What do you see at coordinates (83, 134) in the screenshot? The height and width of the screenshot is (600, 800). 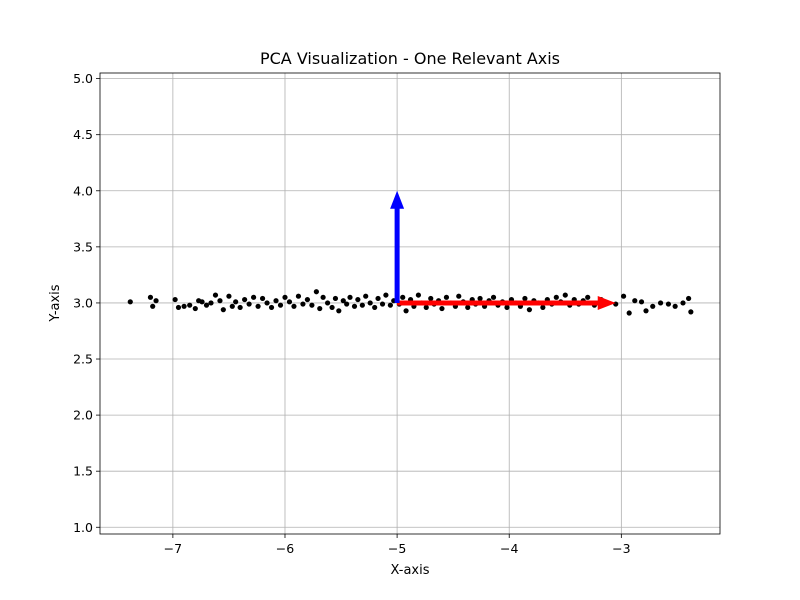 I see `y-tick-label: 4.5` at bounding box center [83, 134].